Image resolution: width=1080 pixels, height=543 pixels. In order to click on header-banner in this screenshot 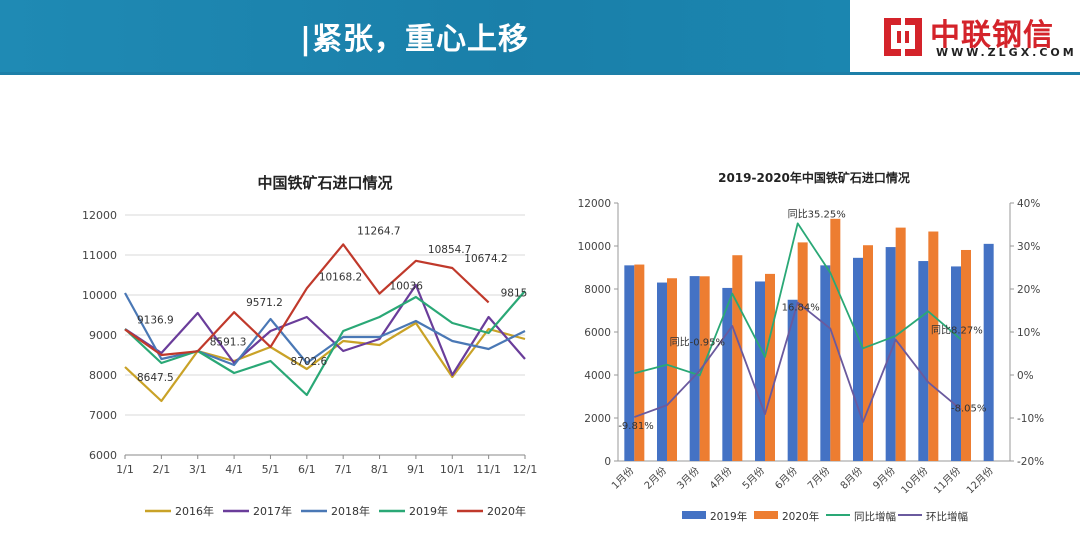, I will do `click(425, 36)`.